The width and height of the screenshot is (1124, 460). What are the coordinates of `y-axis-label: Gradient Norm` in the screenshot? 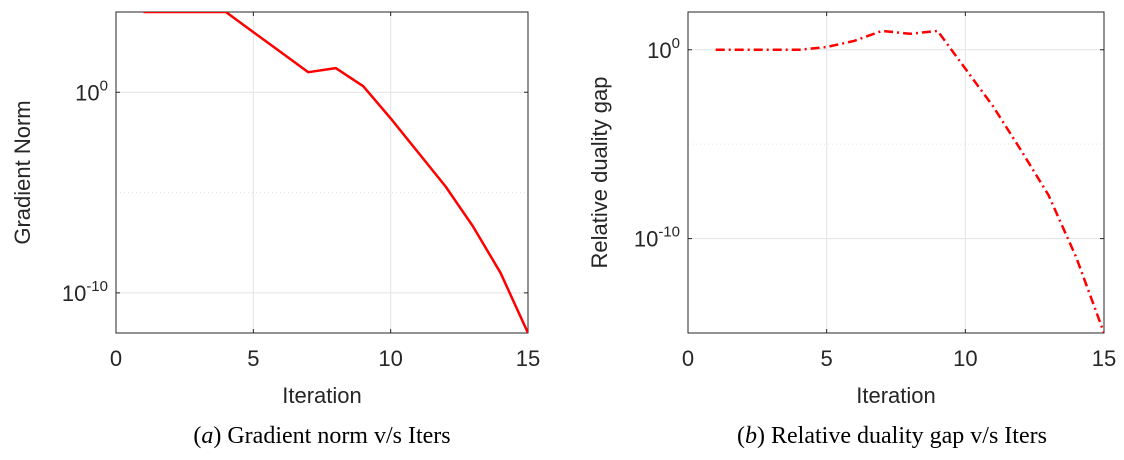 It's located at (22, 172).